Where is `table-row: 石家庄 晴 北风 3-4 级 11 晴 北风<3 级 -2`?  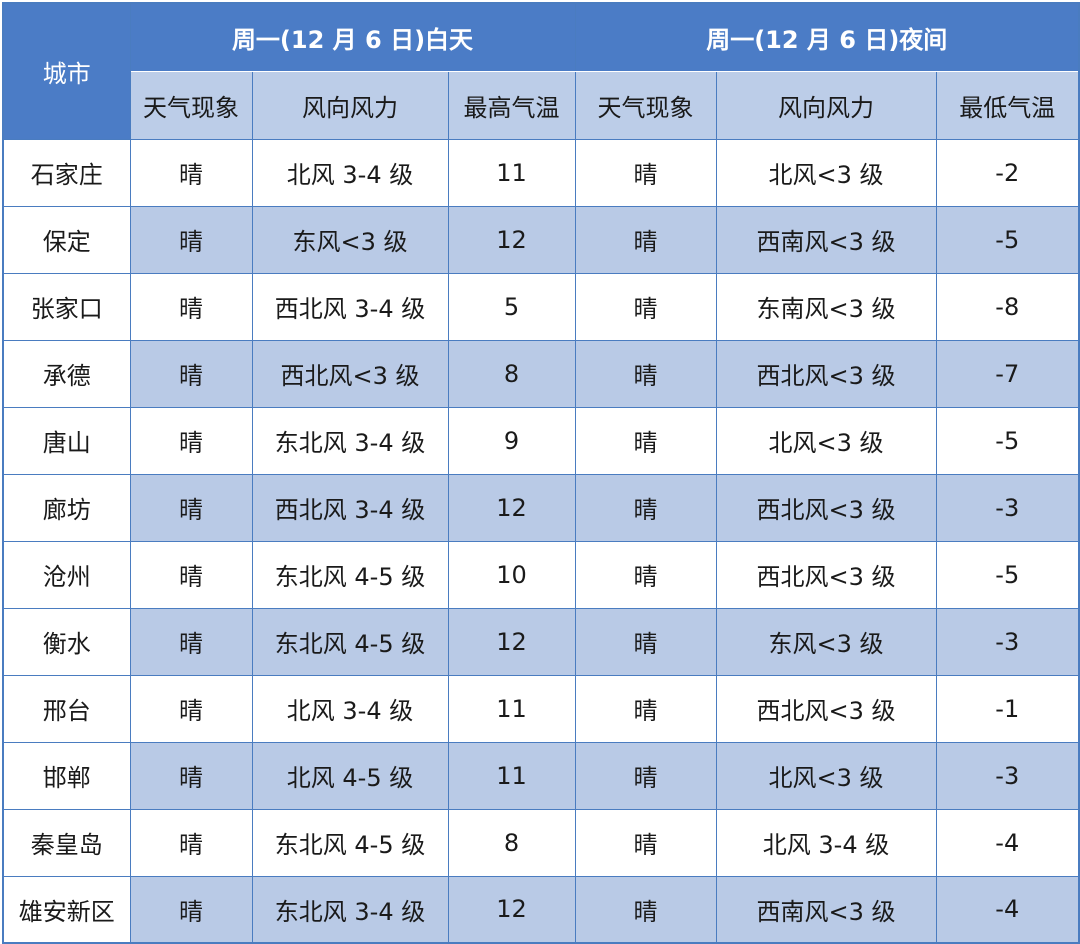
table-row: 石家庄 晴 北风 3-4 级 11 晴 北风<3 级 -2 is located at coordinates (541, 172).